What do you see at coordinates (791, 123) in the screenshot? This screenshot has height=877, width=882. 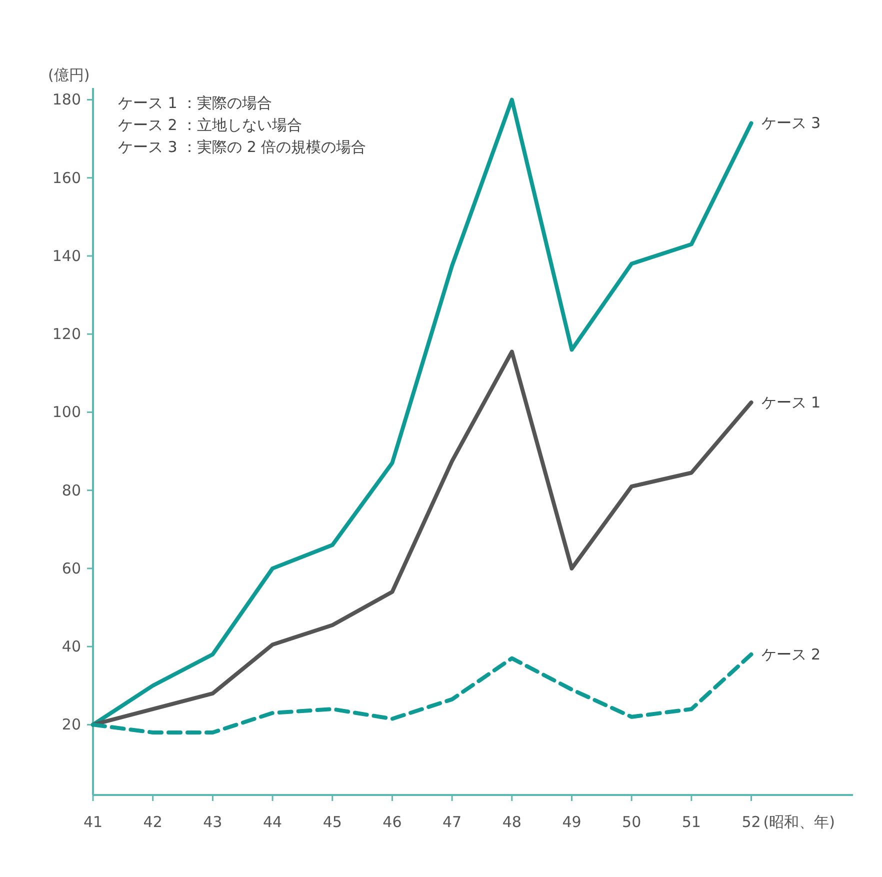 I see `series-label: ケース 3` at bounding box center [791, 123].